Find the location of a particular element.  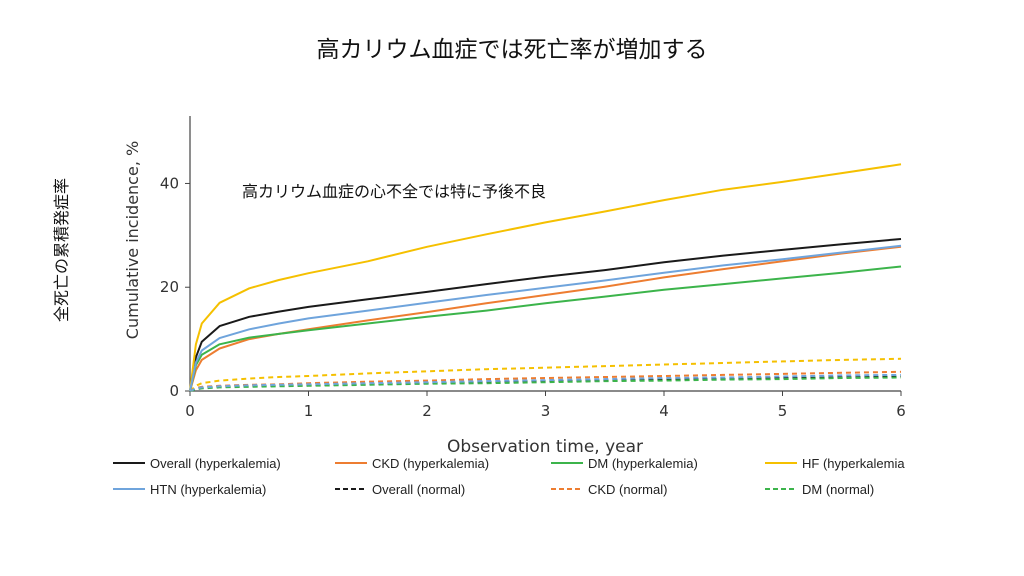

slide-title: 高カリウム血症では死亡率が増加する is located at coordinates (512, 50).